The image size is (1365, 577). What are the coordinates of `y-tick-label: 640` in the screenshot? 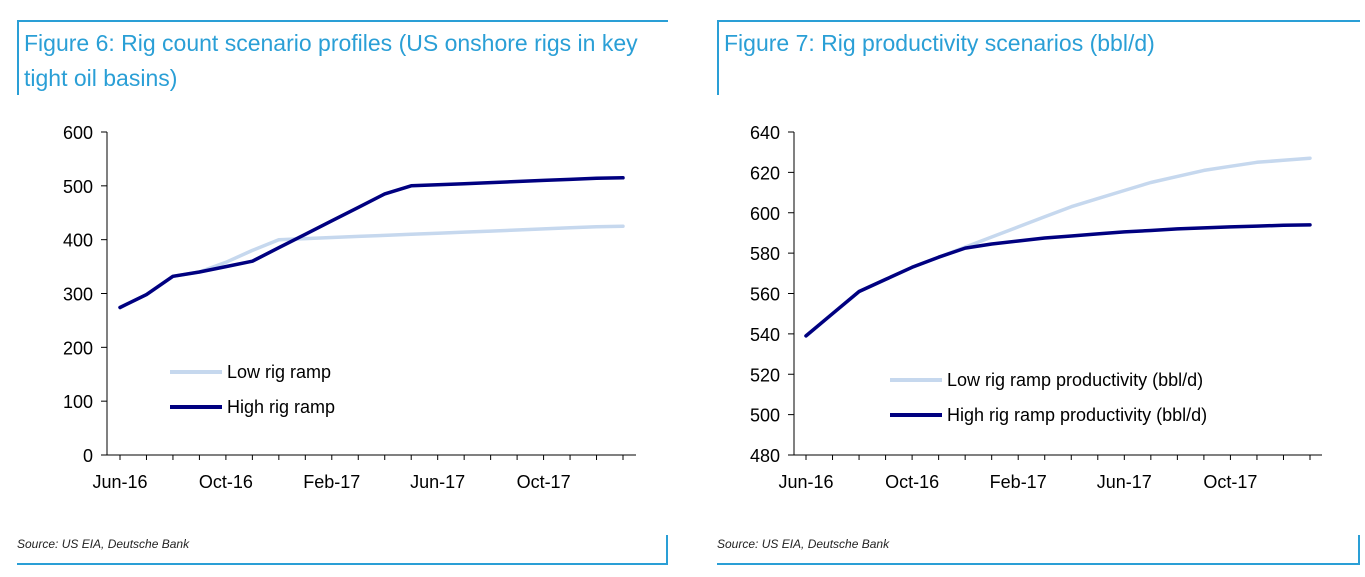 It's located at (765, 133).